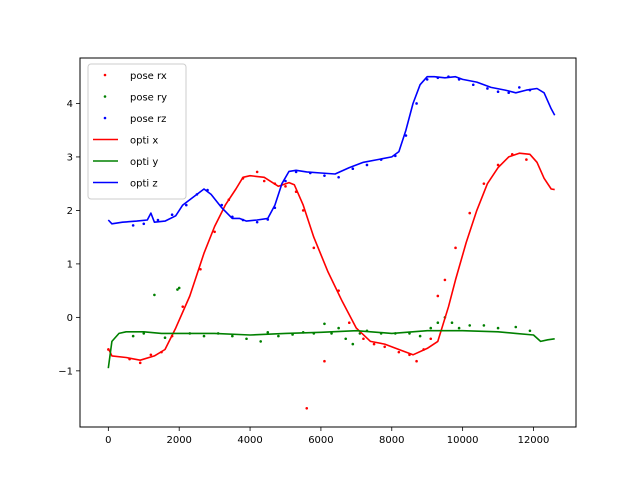 The image size is (640, 484). Describe the element at coordinates (148, 76) in the screenshot. I see `legend-label: pose rx` at that location.